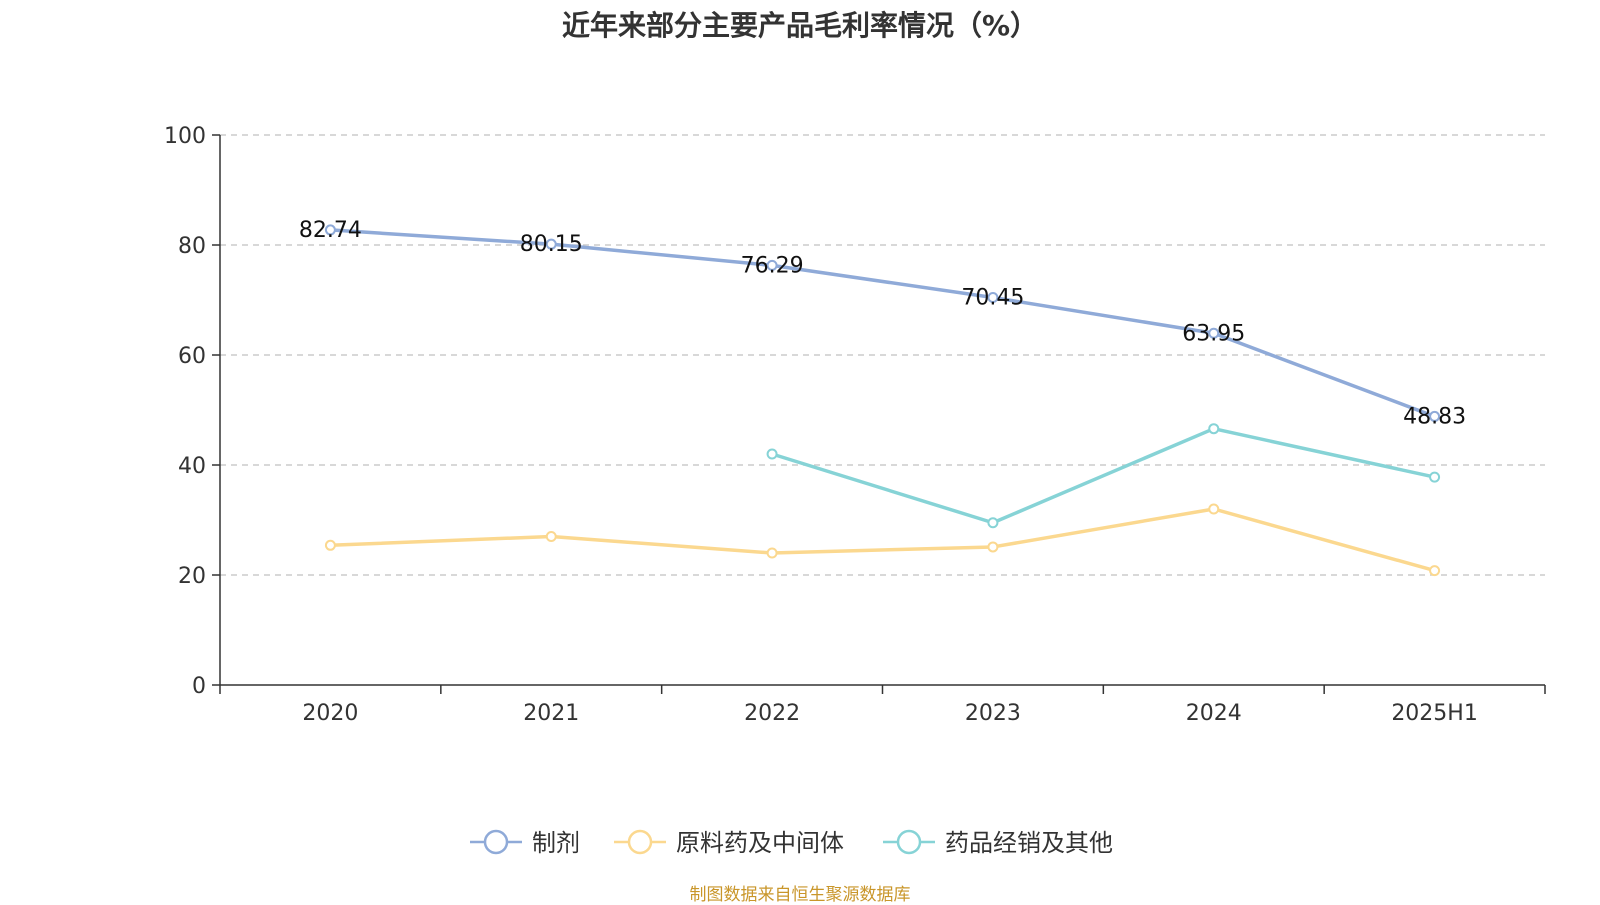  What do you see at coordinates (330, 713) in the screenshot?
I see `x-tick-label-2020: 2020` at bounding box center [330, 713].